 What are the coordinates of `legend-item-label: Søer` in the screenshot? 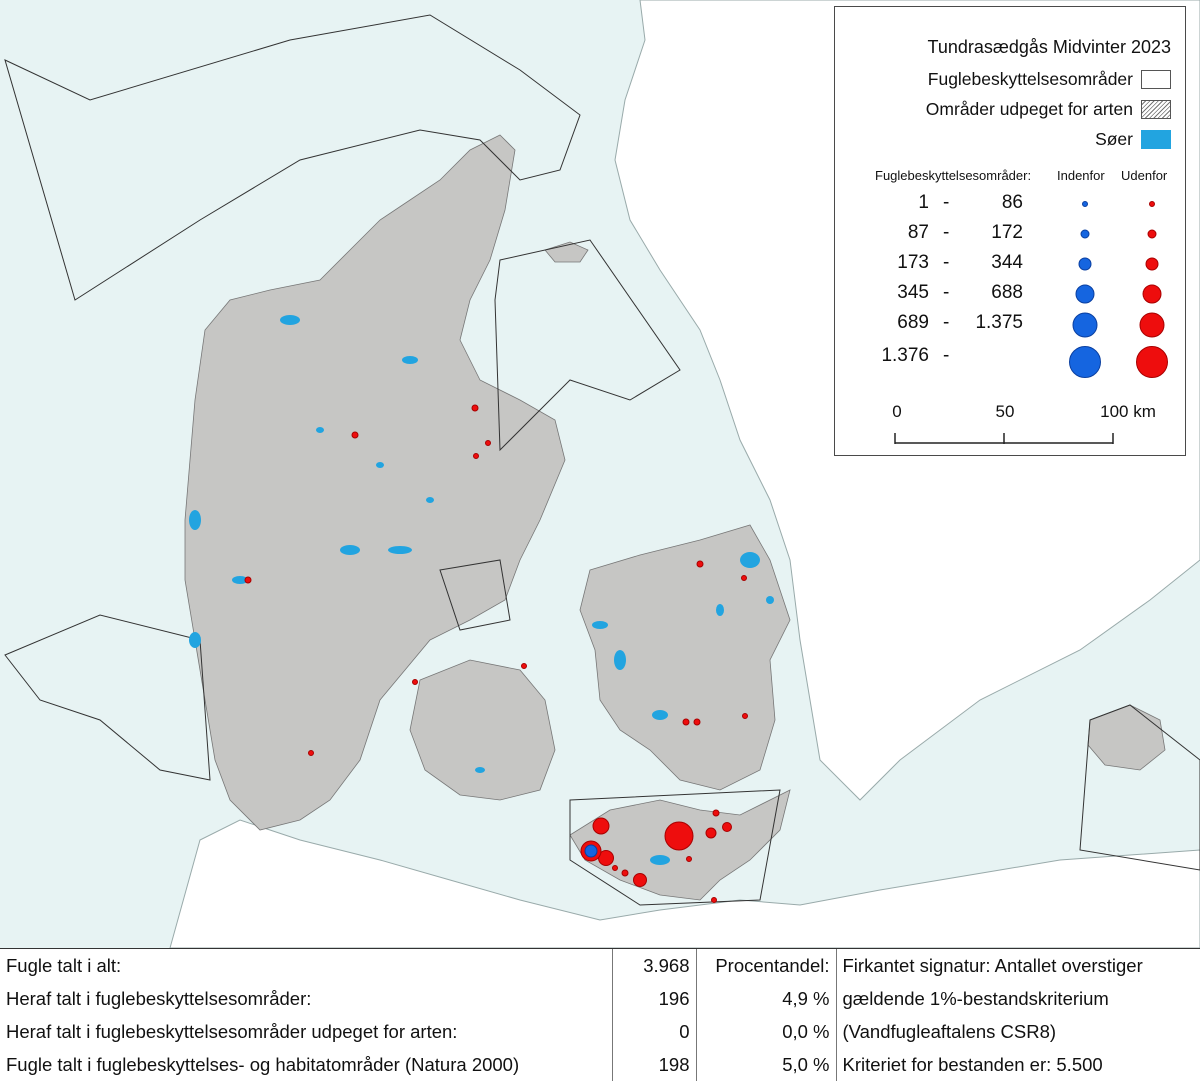 It's located at (1114, 139).